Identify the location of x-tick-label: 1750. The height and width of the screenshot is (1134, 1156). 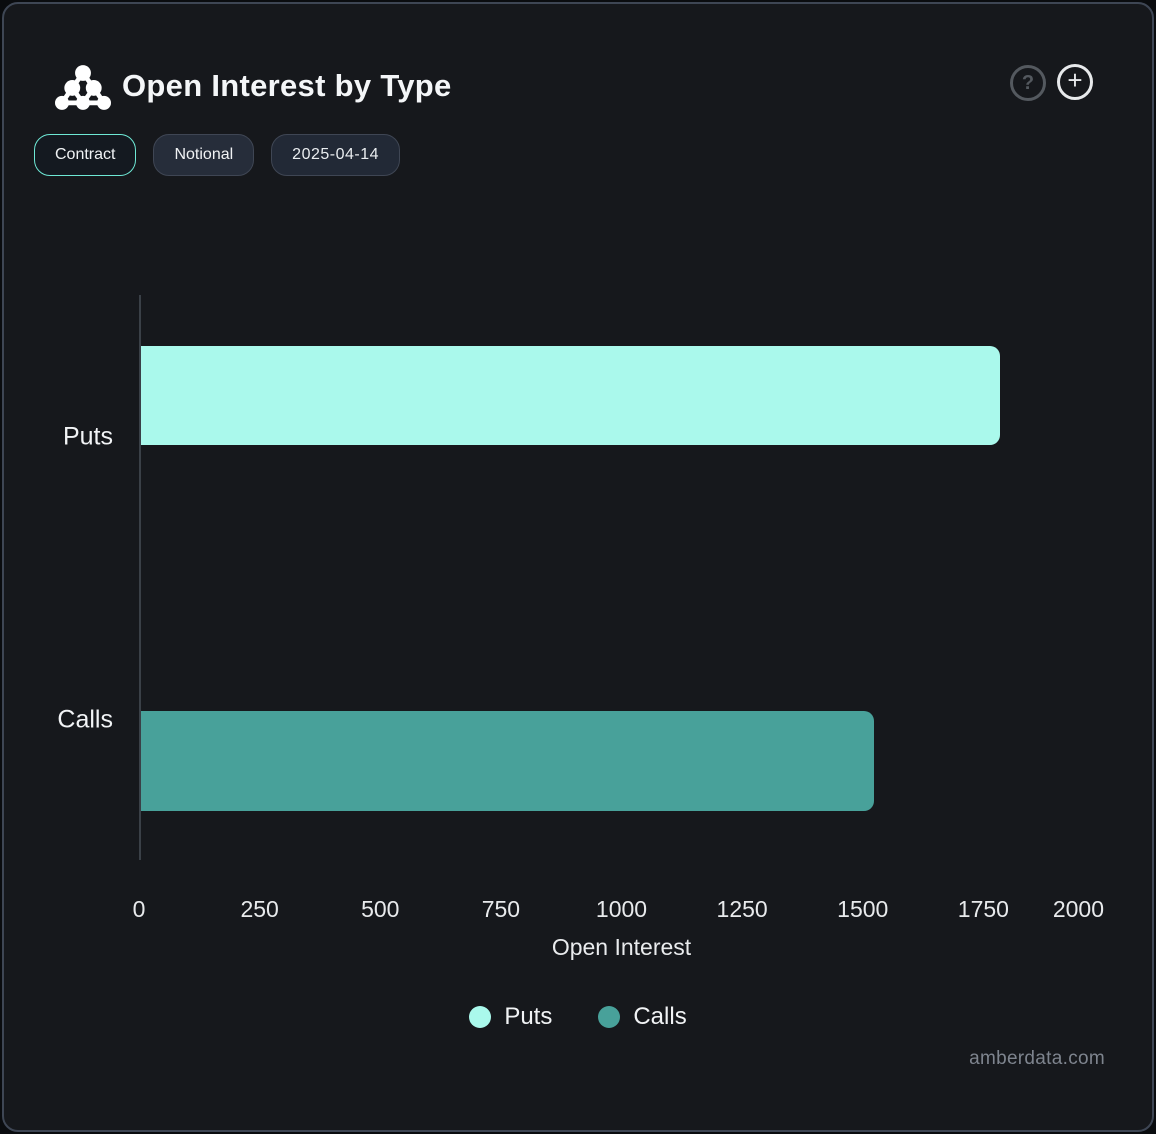
(983, 909).